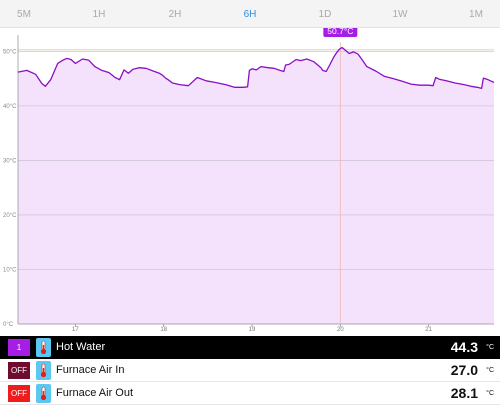 Image resolution: width=500 pixels, height=406 pixels. What do you see at coordinates (10, 107) in the screenshot?
I see `y-tick-label: 40°C` at bounding box center [10, 107].